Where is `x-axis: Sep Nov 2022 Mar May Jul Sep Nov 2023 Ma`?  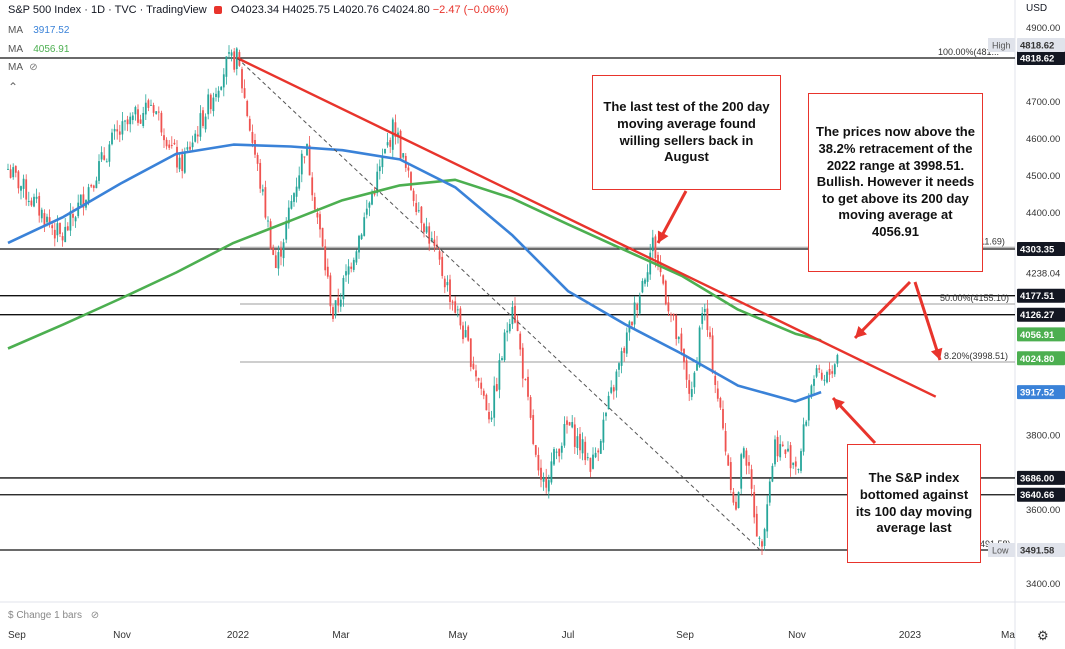
x-axis: Sep Nov 2022 Mar May Jul Sep Nov 2023 Ma is located at coordinates (511, 635).